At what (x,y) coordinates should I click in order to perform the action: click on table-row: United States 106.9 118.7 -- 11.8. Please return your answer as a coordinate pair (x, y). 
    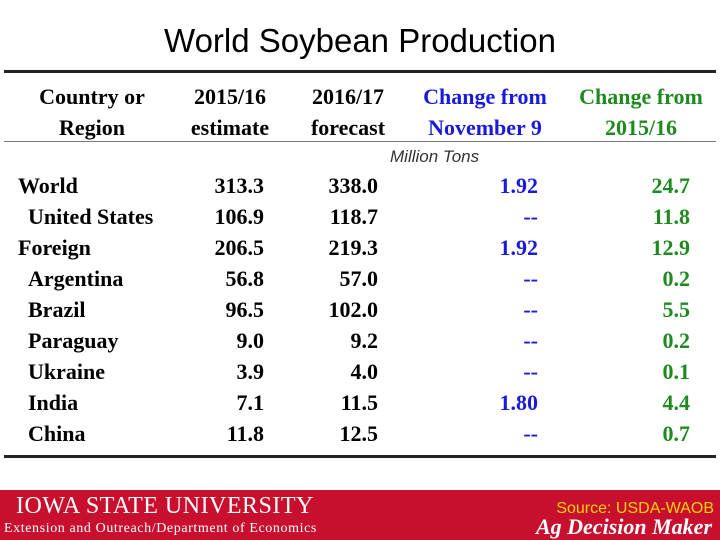
    Looking at the image, I should click on (360, 216).